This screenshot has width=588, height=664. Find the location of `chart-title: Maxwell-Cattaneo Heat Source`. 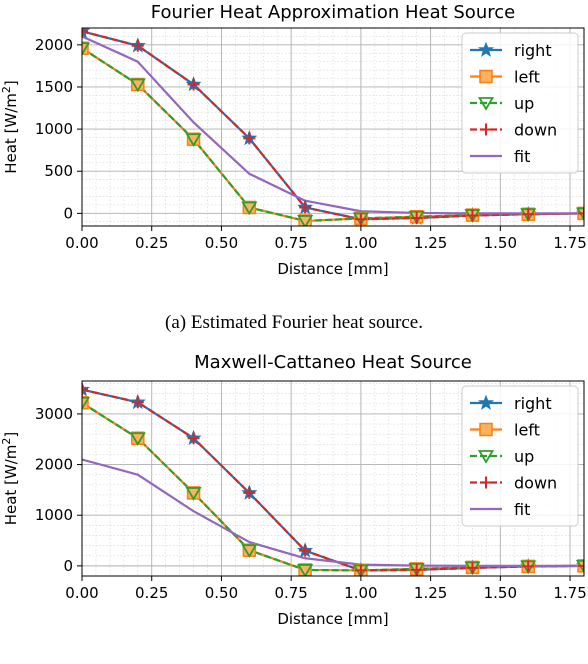

chart-title: Maxwell-Cattaneo Heat Source is located at coordinates (333, 362).